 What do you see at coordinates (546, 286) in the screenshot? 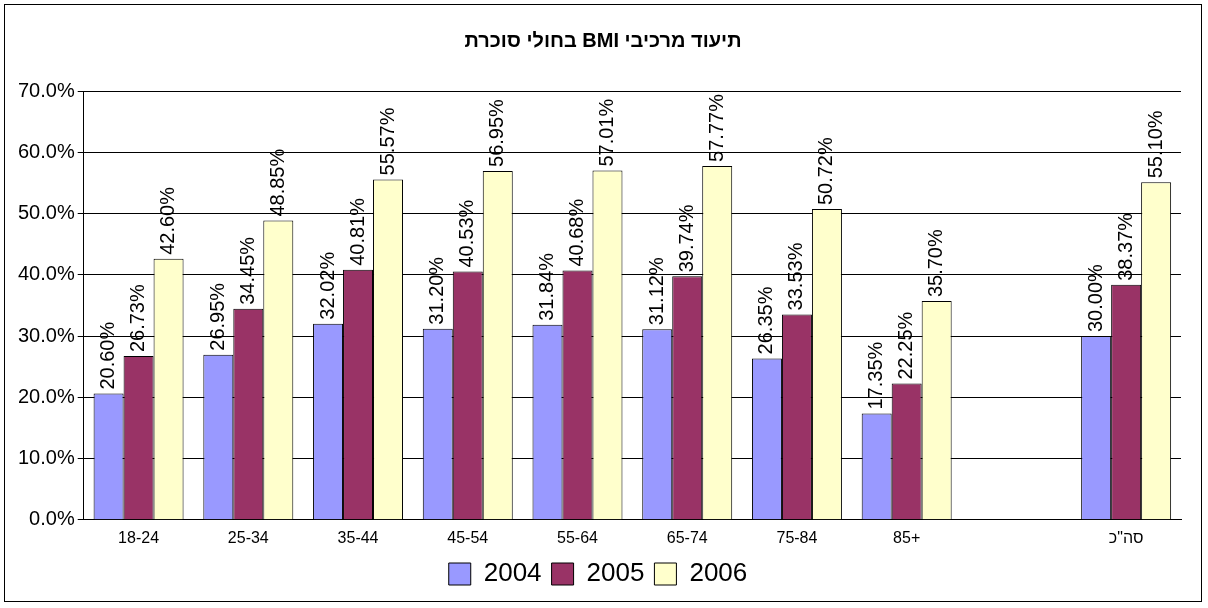
I see `data-label: 31.84%` at bounding box center [546, 286].